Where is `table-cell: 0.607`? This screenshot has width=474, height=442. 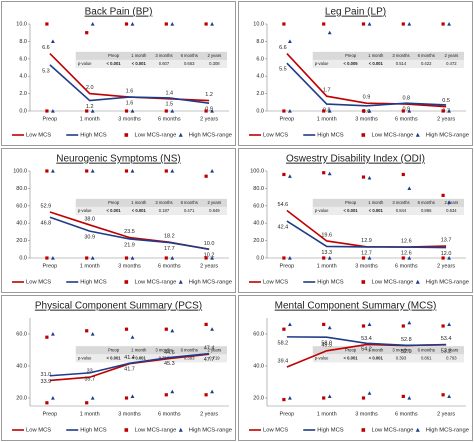 table-cell: 0.607 is located at coordinates (164, 63).